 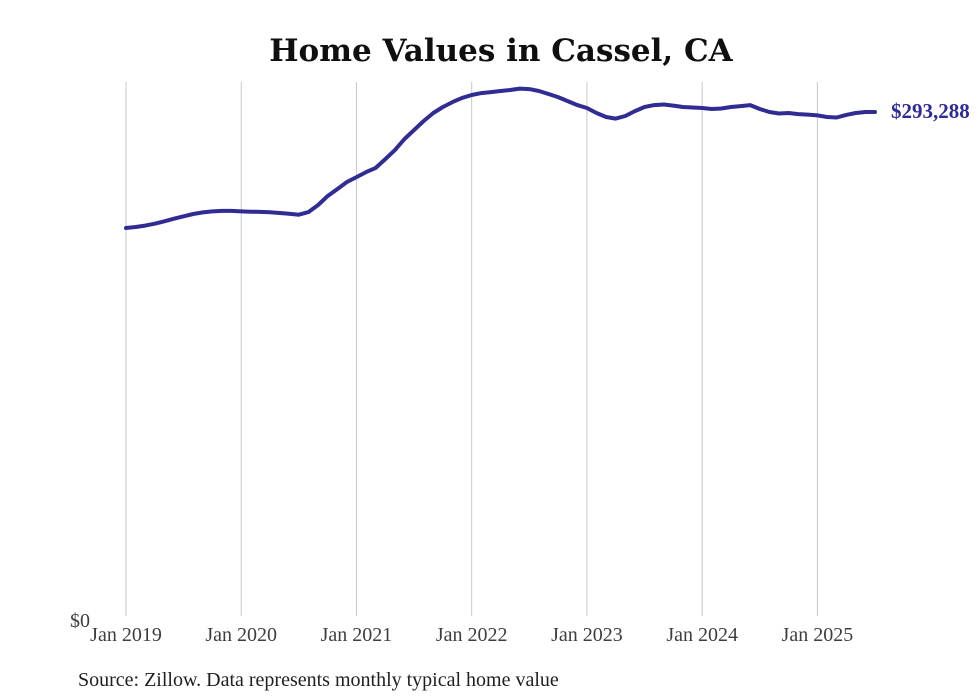 I want to click on x-tick-label: Jan 2019, so click(x=126, y=635).